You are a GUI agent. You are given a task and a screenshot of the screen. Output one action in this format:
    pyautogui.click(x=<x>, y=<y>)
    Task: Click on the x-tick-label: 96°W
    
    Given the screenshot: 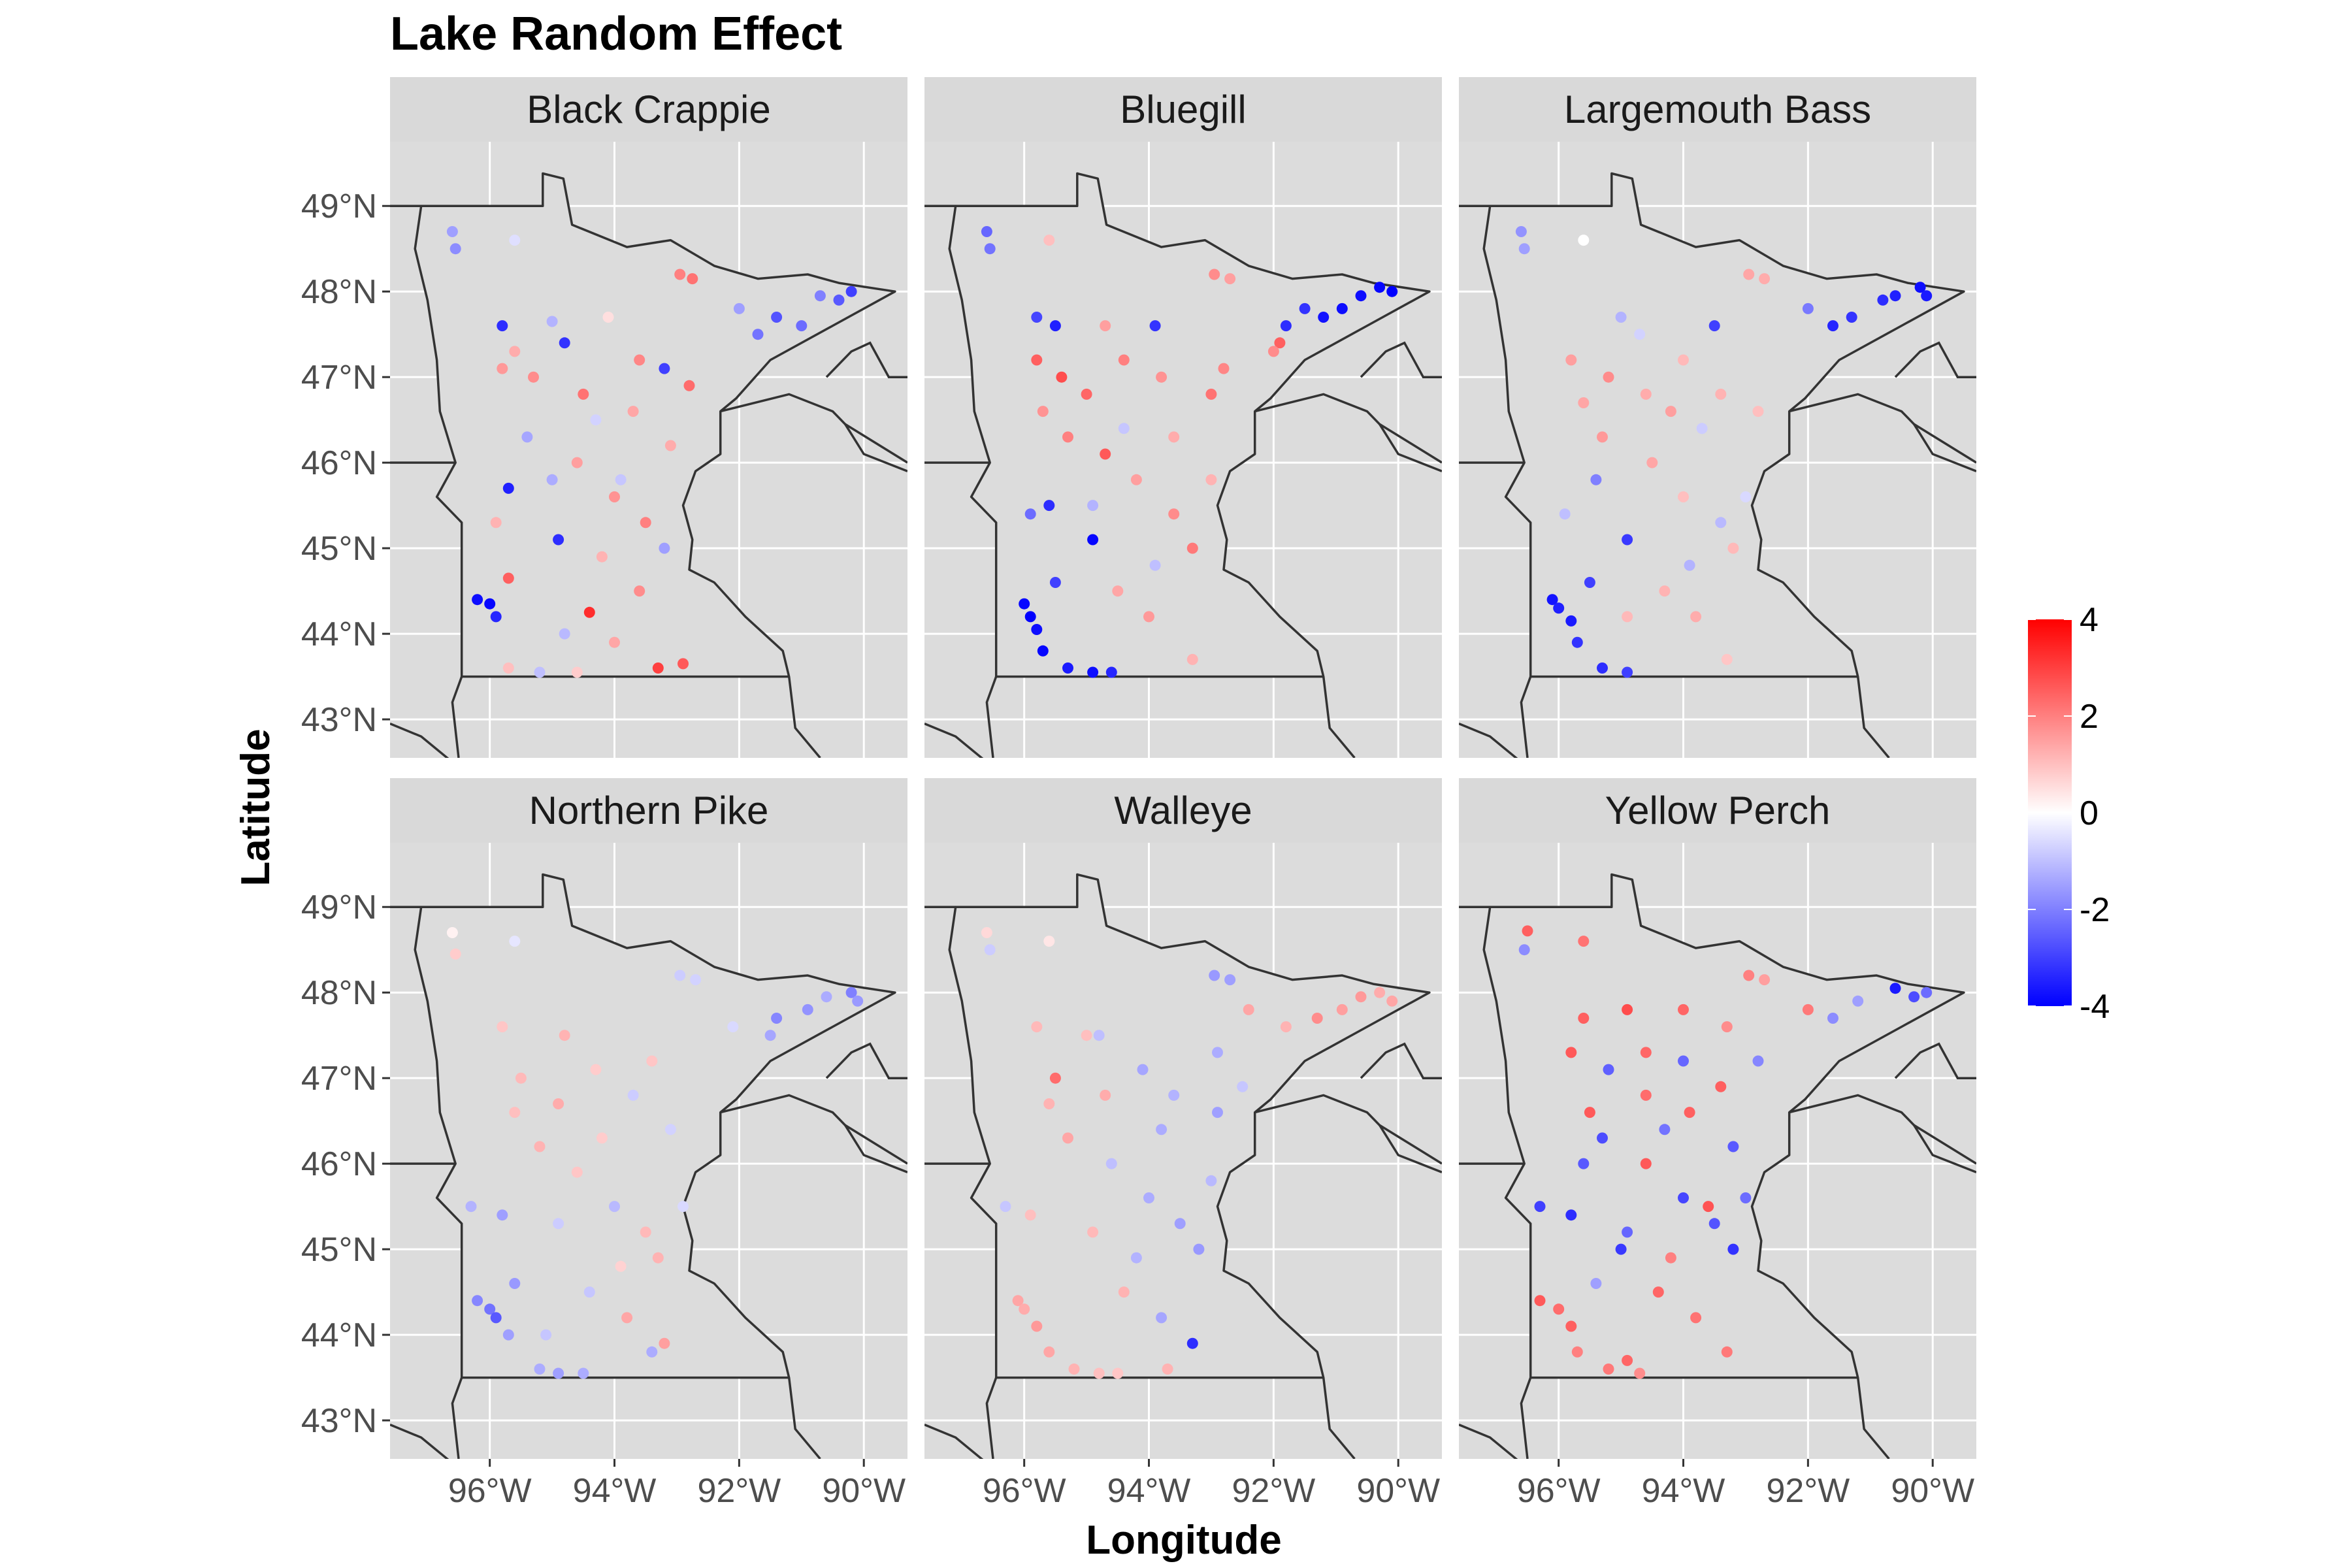 What is the action you would take?
    pyautogui.click(x=490, y=1491)
    